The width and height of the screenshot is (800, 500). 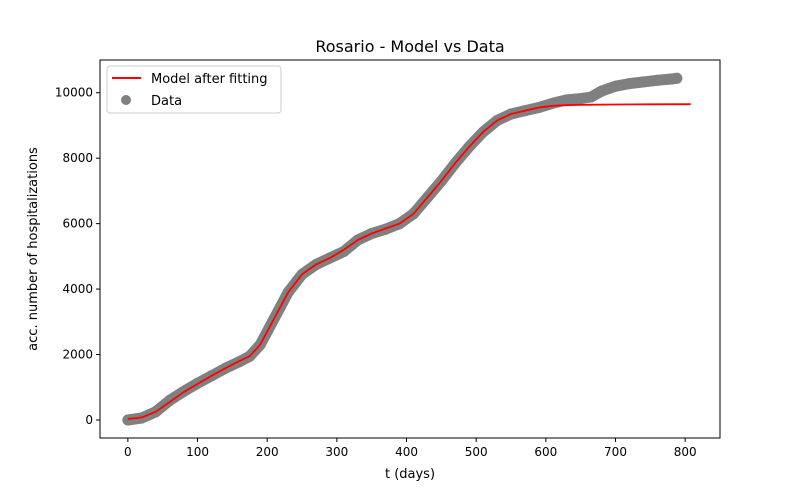 I want to click on legend-box, so click(x=194, y=89).